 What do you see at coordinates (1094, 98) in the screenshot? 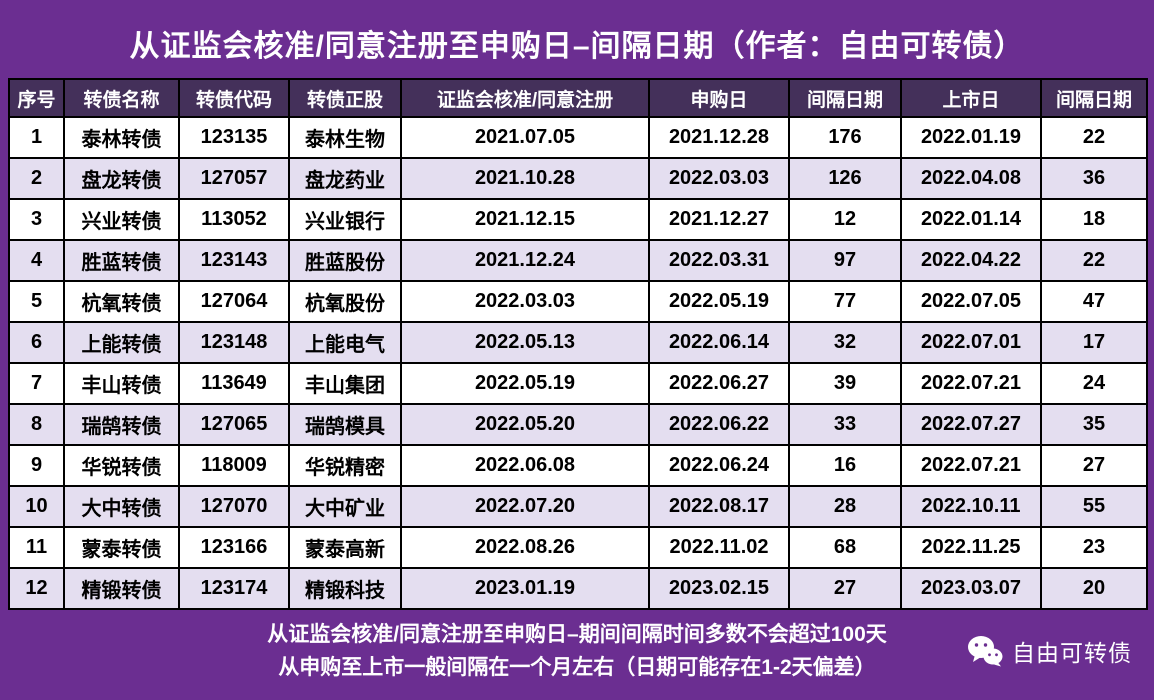
I see `column-header: 间隔日期` at bounding box center [1094, 98].